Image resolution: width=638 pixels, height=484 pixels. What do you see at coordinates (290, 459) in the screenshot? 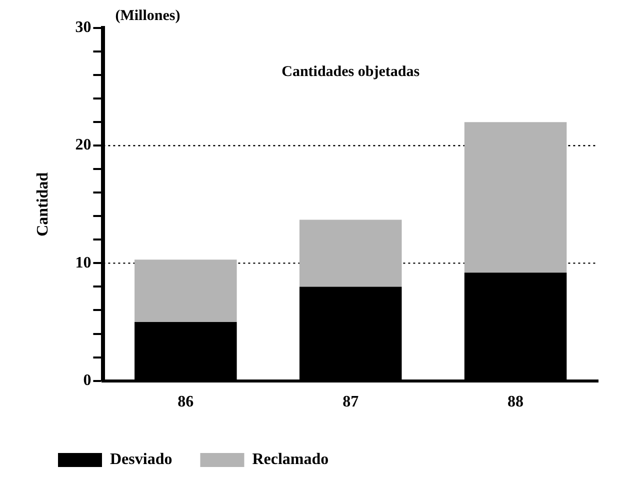
I see `legend-label: Reclamado` at bounding box center [290, 459].